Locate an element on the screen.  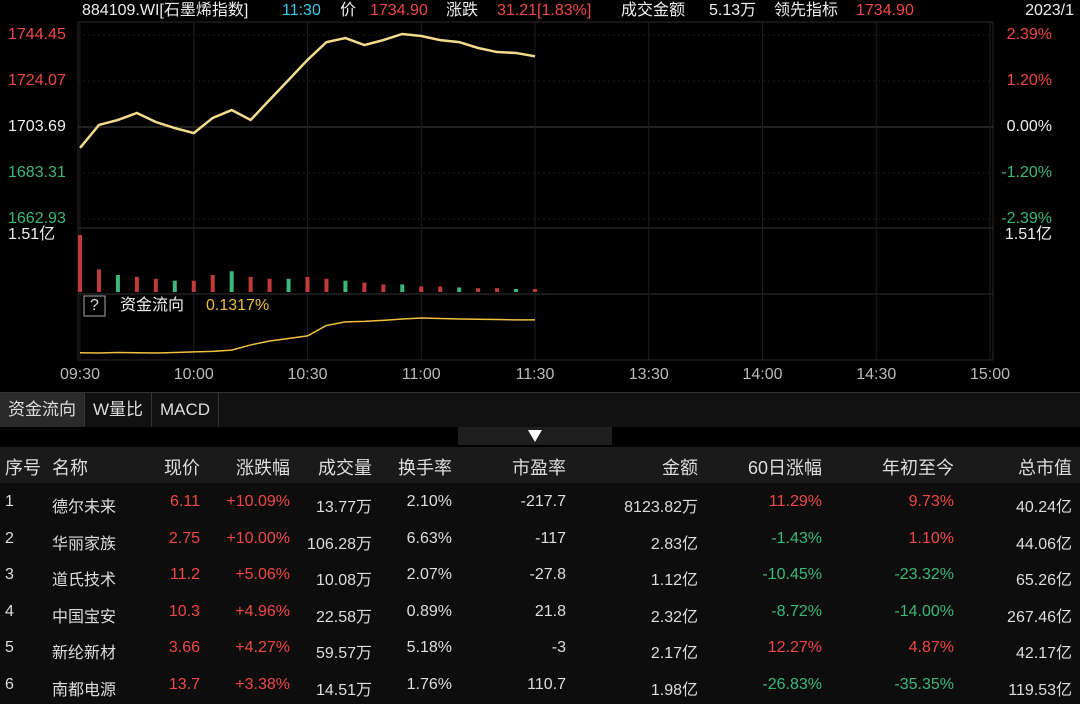
pct-tick-label: 2.39% is located at coordinates (1029, 34).